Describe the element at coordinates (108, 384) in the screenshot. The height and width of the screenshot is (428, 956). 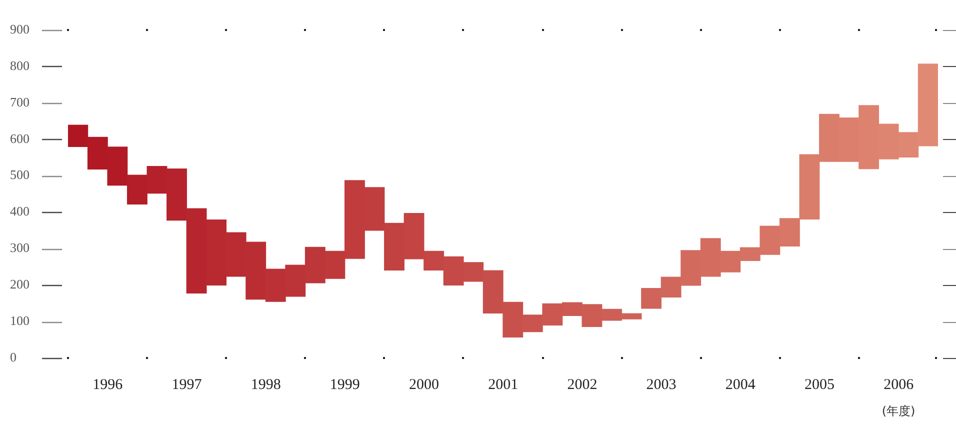
I see `x-tick-label: 1996` at that location.